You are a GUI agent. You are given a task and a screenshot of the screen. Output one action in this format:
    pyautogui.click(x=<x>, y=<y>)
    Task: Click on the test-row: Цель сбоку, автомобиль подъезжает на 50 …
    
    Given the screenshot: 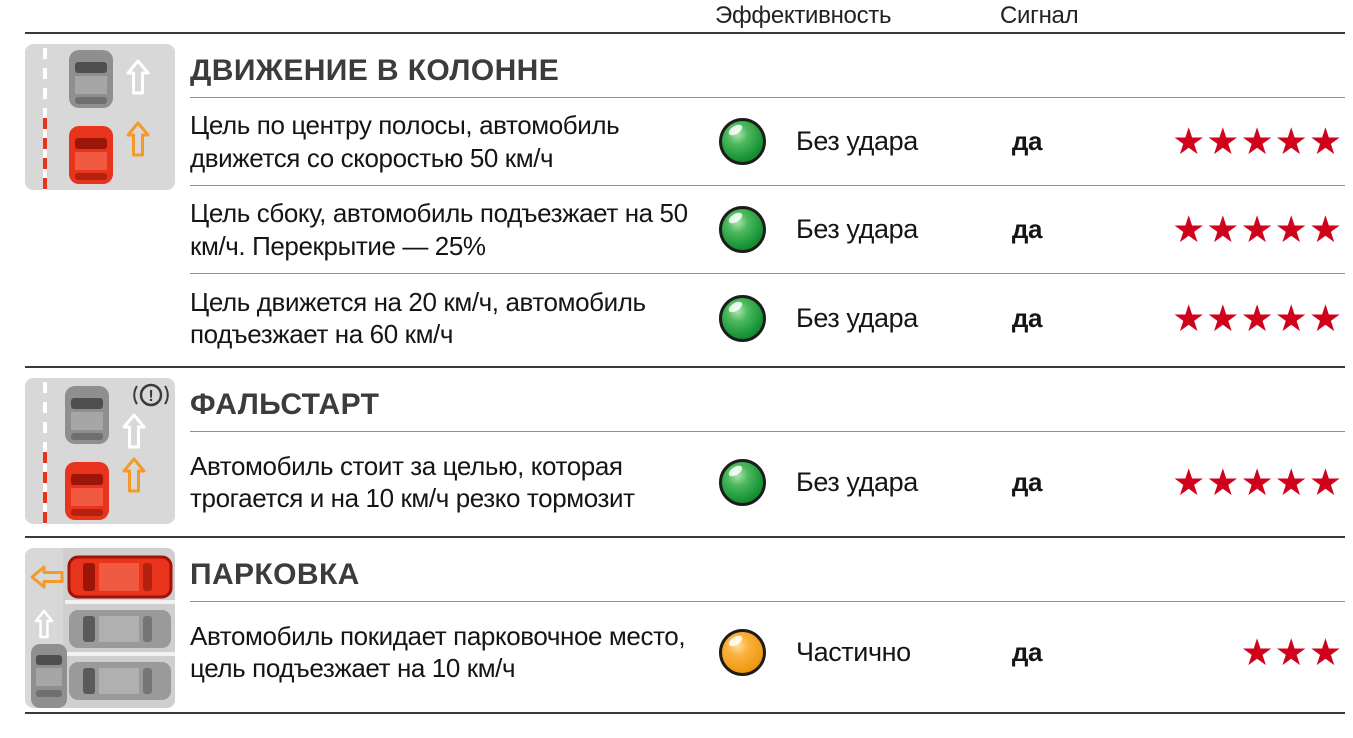 What is the action you would take?
    pyautogui.click(x=767, y=230)
    